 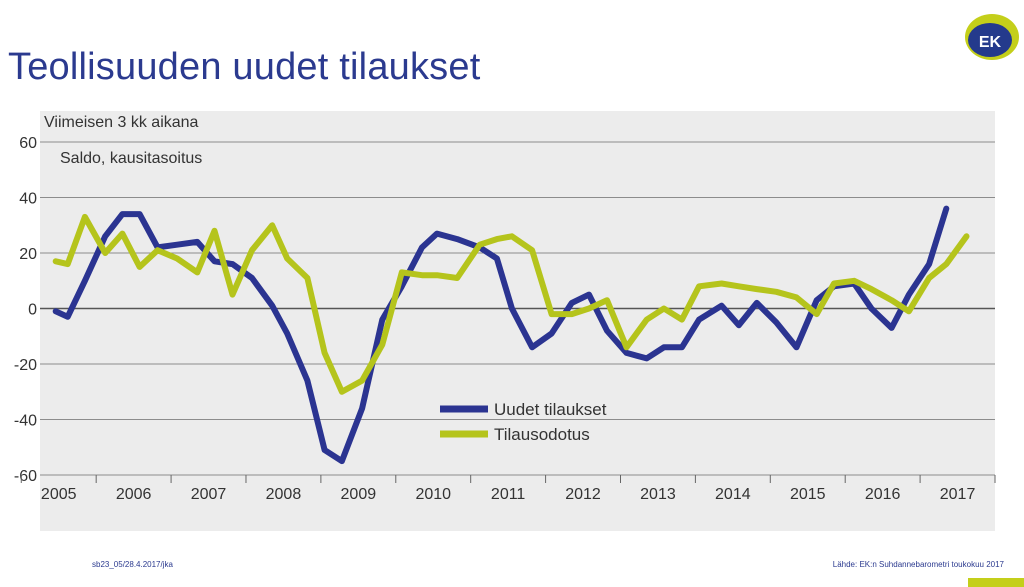 What do you see at coordinates (996, 582) in the screenshot?
I see `accent-bar` at bounding box center [996, 582].